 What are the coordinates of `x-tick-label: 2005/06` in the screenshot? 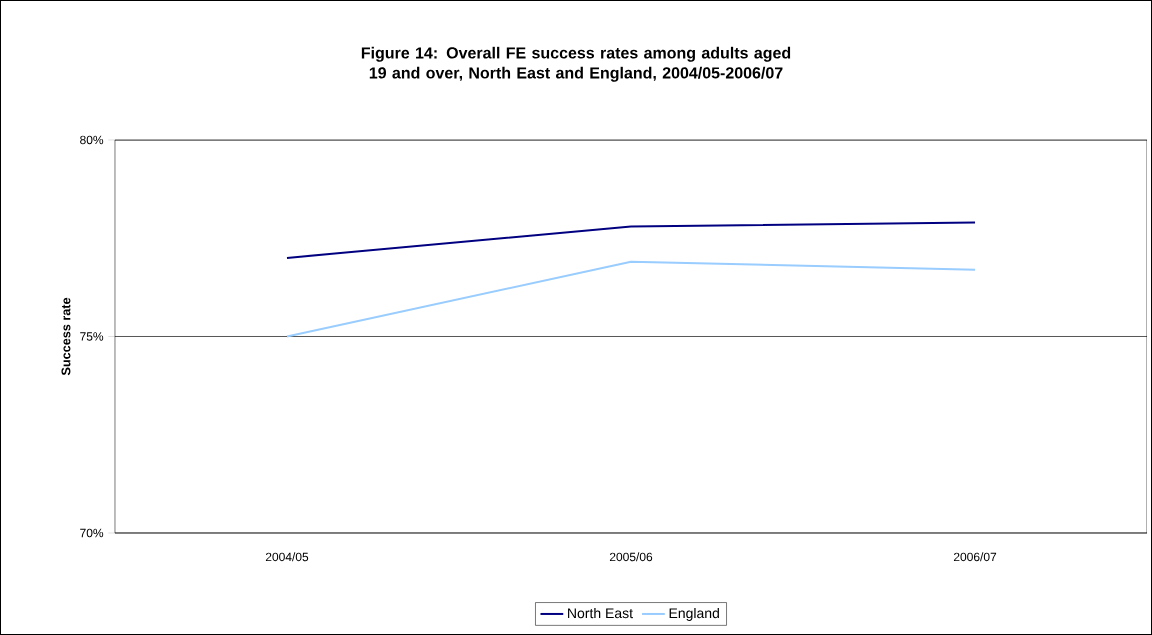 It's located at (631, 557).